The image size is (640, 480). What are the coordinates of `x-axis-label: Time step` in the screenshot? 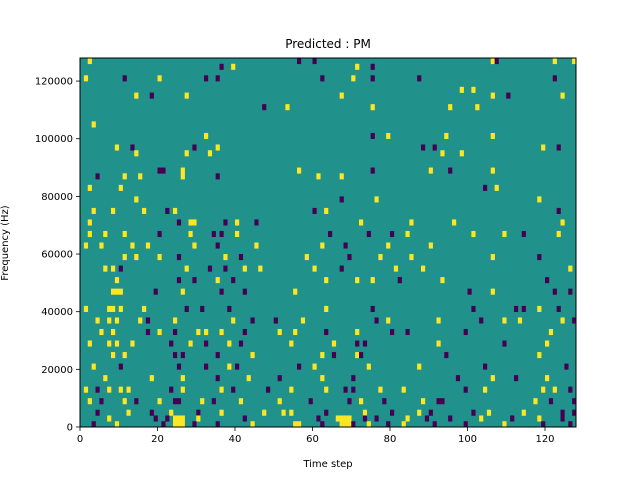 It's located at (327, 464).